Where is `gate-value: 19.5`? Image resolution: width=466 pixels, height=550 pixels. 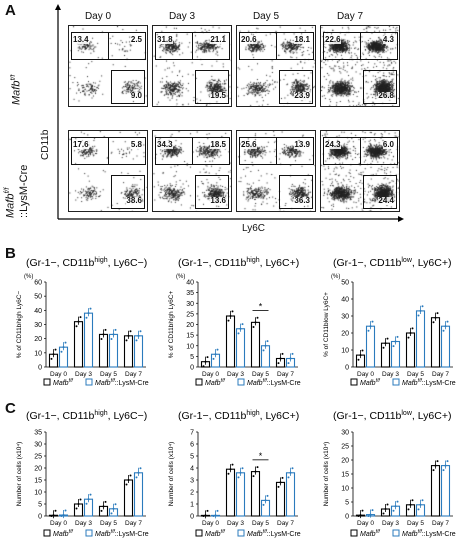 gate-value: 19.5 is located at coordinates (218, 95).